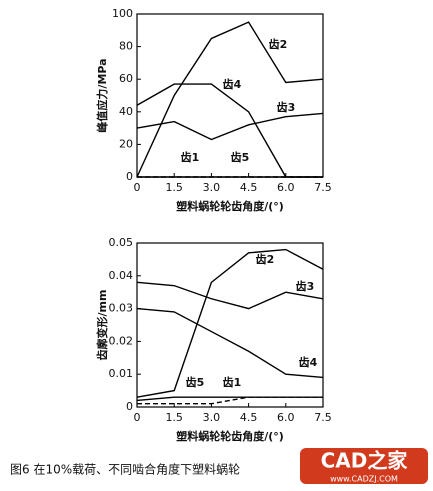 The width and height of the screenshot is (433, 491). Describe the element at coordinates (121, 275) in the screenshot. I see `y-tick-label: 0.04` at that location.